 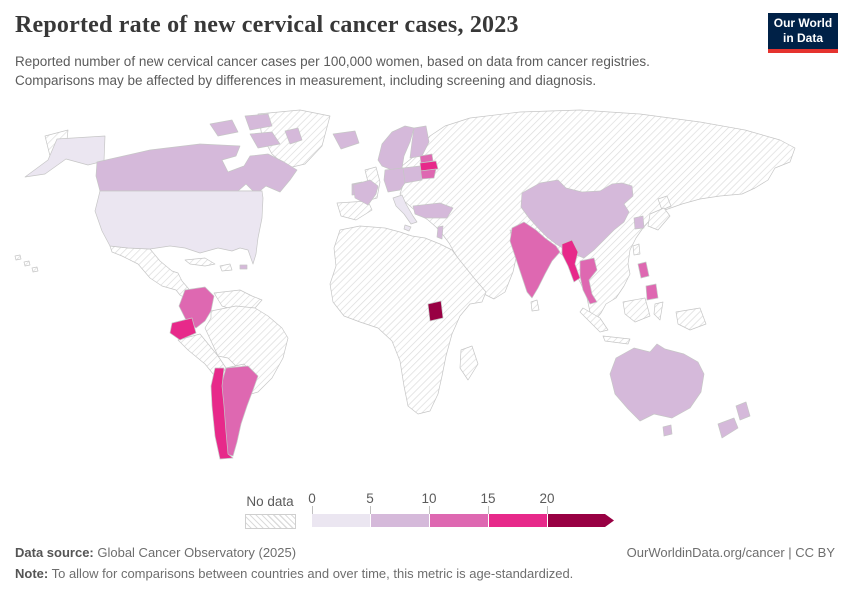 What do you see at coordinates (535, 305) in the screenshot?
I see `country-sri-lanka-no-data` at bounding box center [535, 305].